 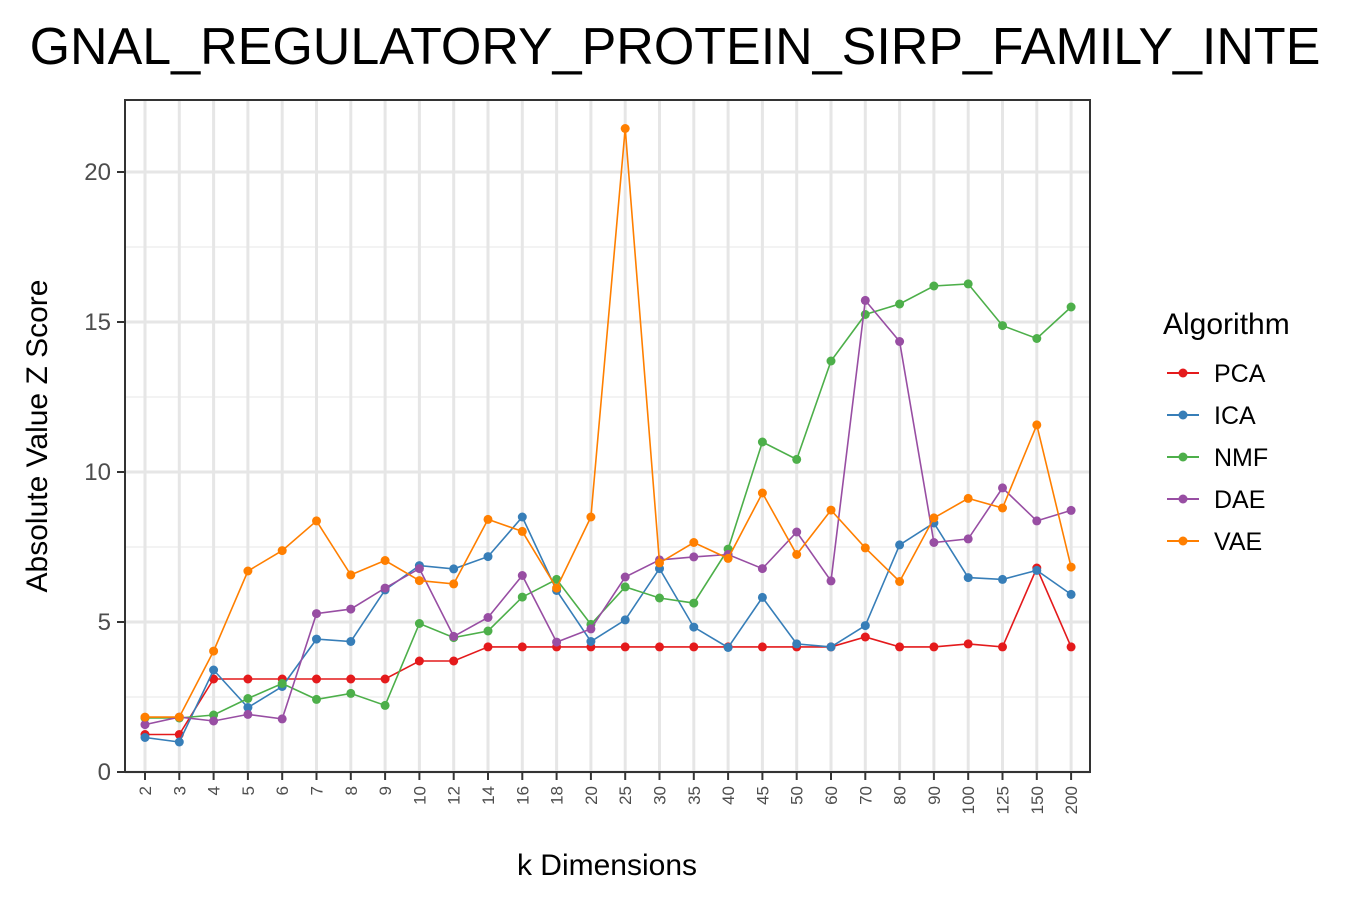 I want to click on x-tick-label: 10, so click(x=419, y=795).